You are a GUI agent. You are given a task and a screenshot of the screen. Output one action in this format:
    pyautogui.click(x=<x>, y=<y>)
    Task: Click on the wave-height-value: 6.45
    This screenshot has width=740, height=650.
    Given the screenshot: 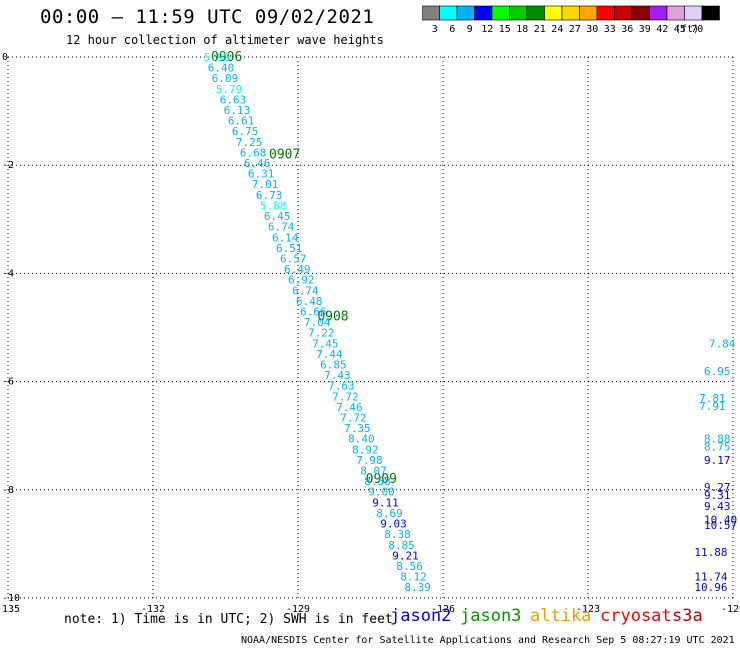 What is the action you would take?
    pyautogui.click(x=277, y=216)
    